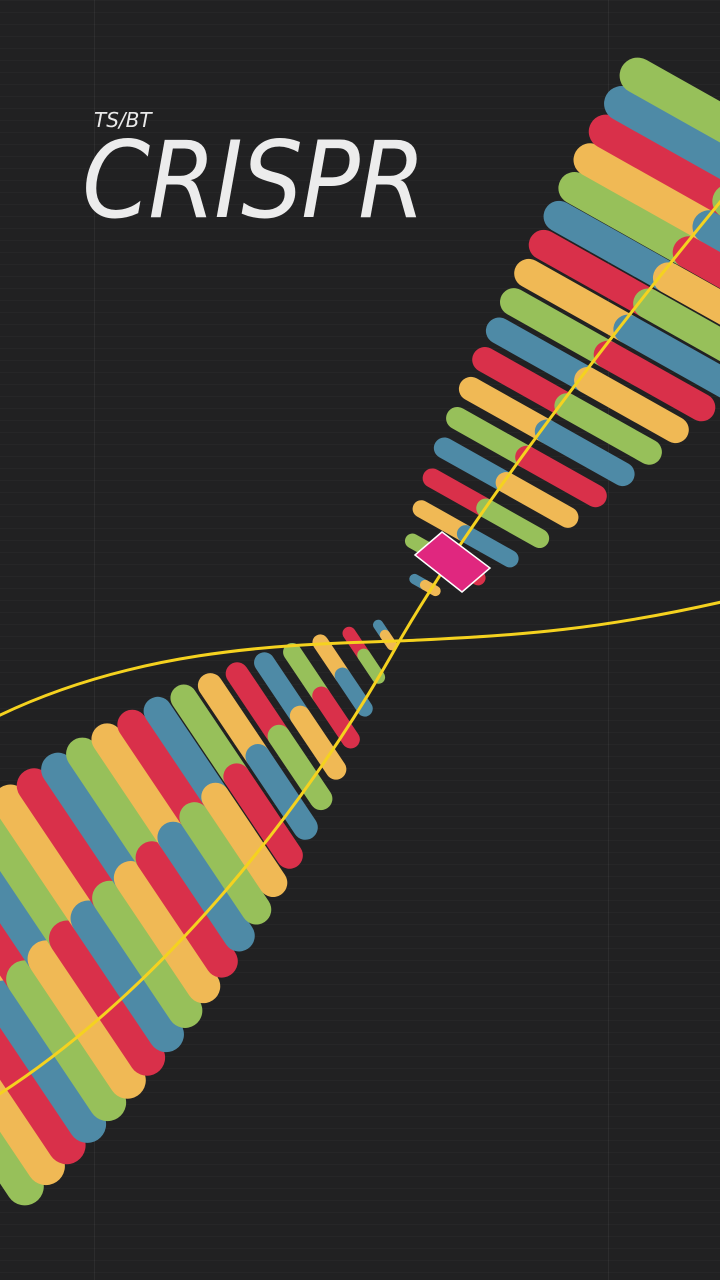 The image size is (720, 1280). I want to click on dna-backbone, so click(360, 658).